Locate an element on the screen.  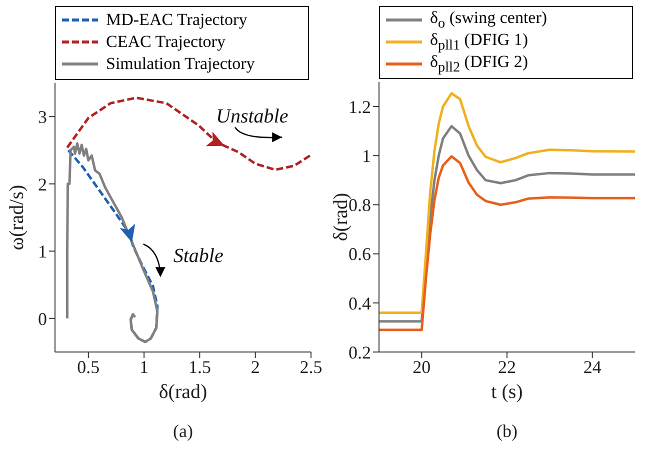
y-tick-label: 2 is located at coordinates (42, 184).